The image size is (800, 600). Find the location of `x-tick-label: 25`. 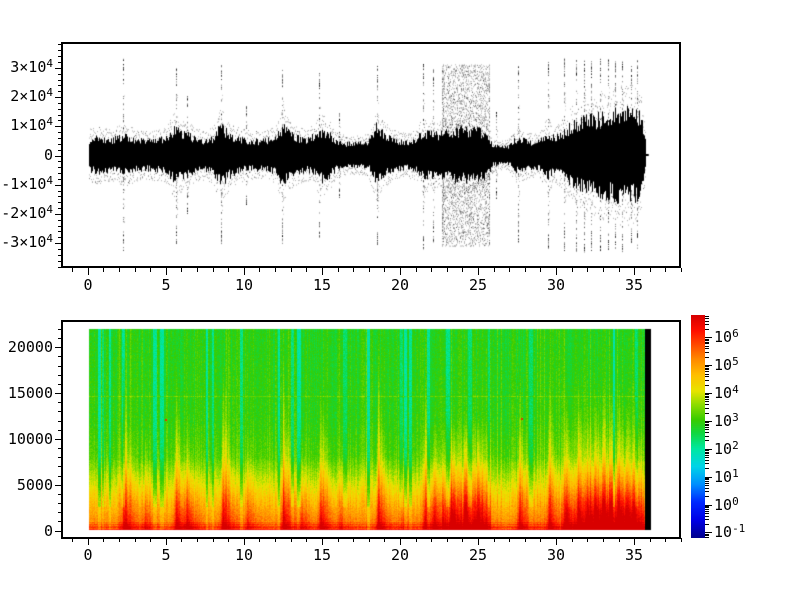

x-tick-label: 25 is located at coordinates (478, 285).